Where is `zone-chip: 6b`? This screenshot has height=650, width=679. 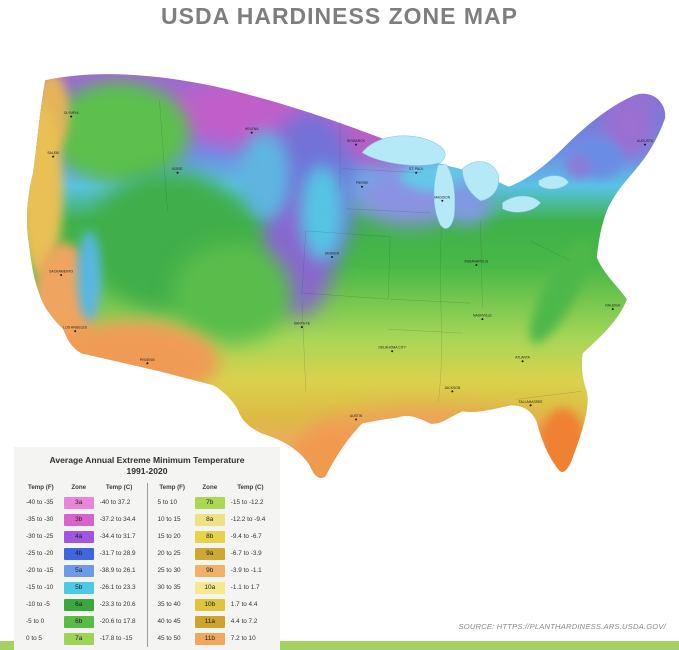
zone-chip: 6b is located at coordinates (78, 621).